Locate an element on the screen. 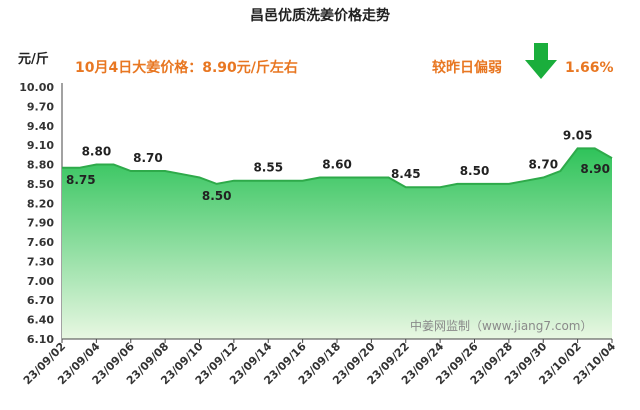  y-tick-label: 6.70 is located at coordinates (40, 300).